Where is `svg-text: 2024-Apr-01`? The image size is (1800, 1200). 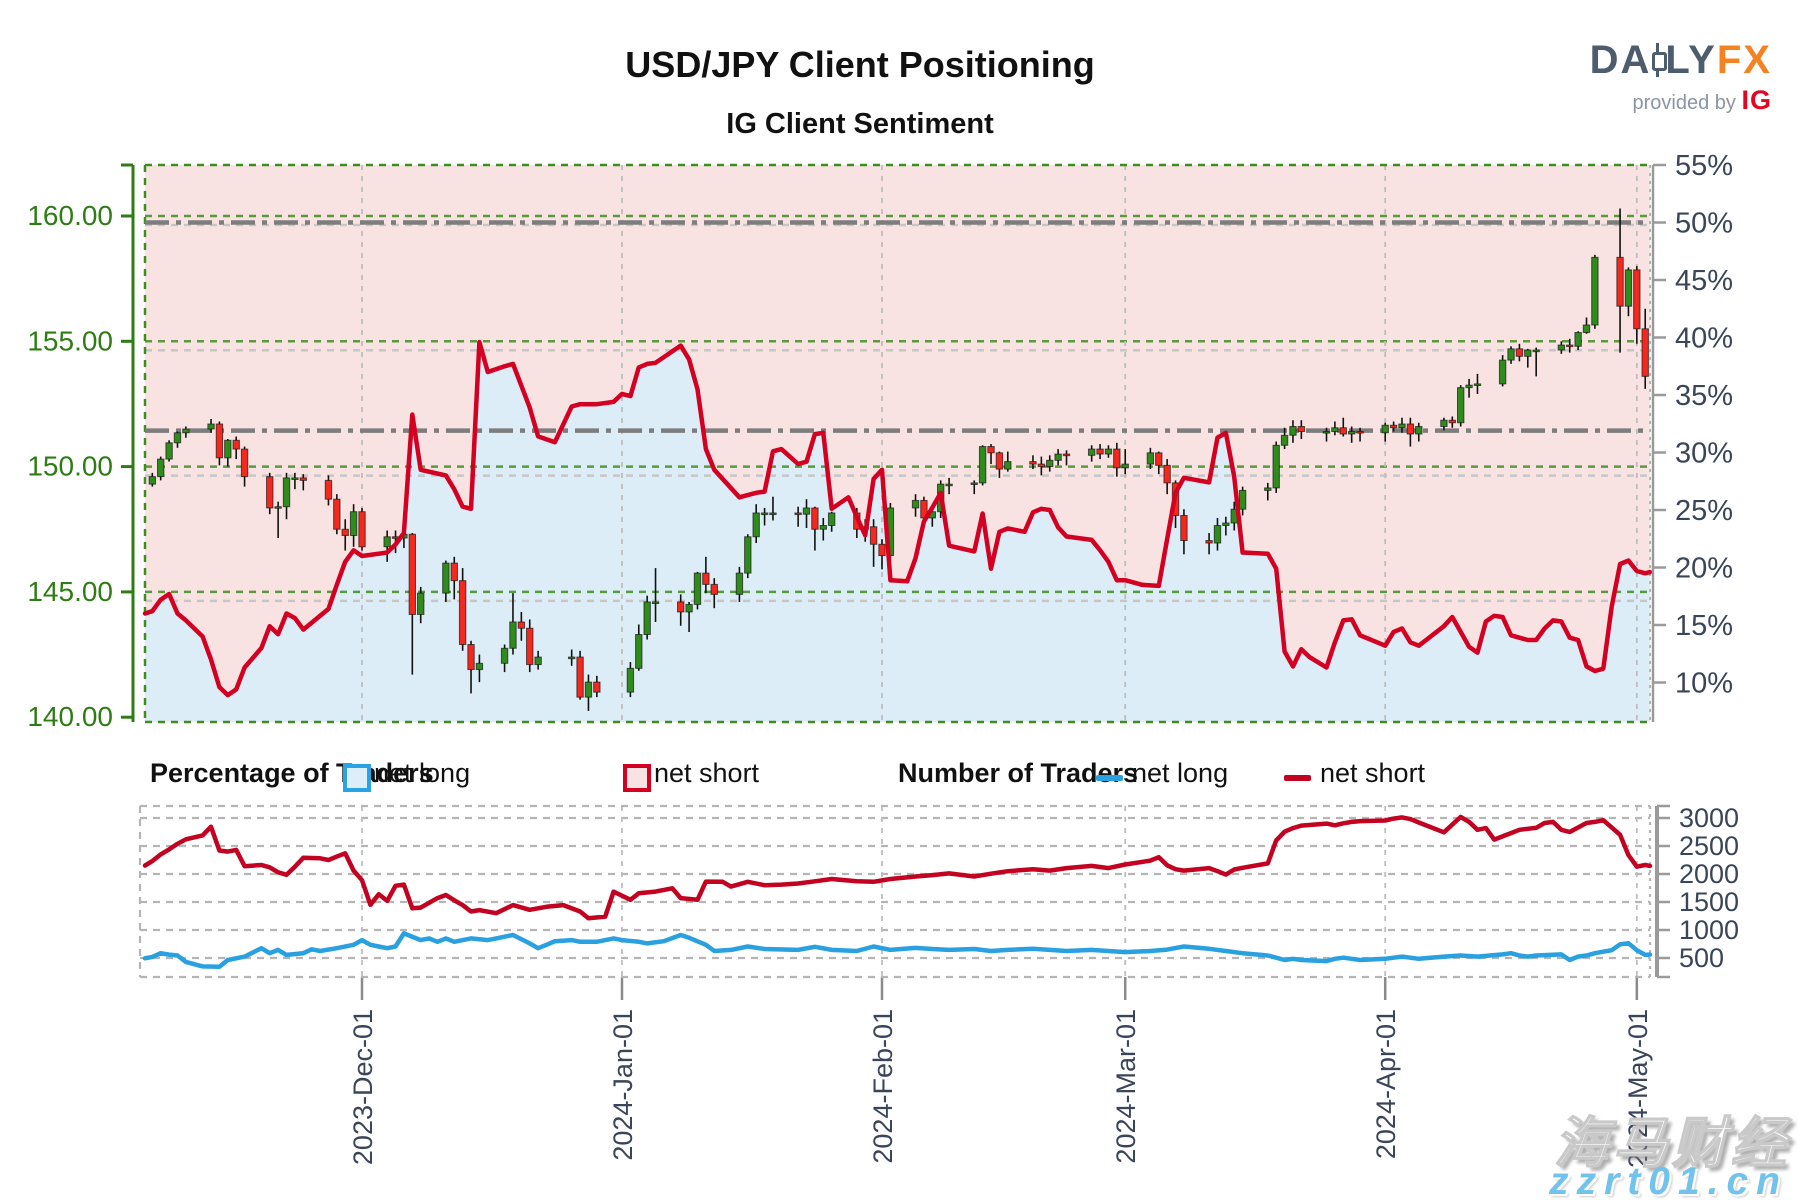
svg-text: 2024-Apr-01 is located at coordinates (1386, 1084).